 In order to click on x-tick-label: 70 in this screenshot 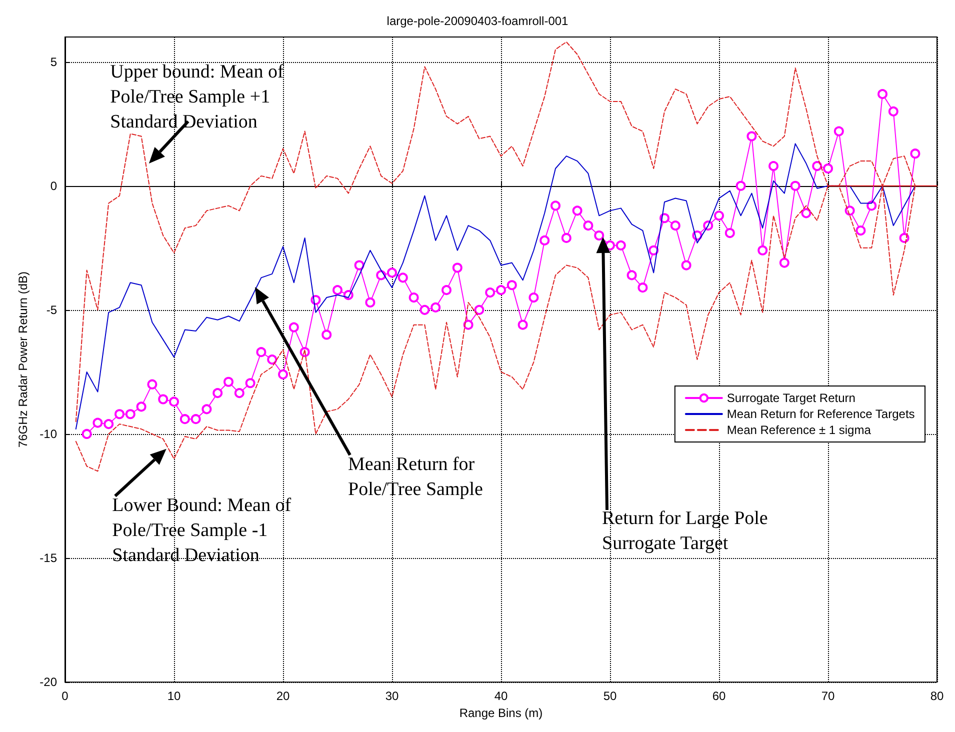, I will do `click(828, 696)`.